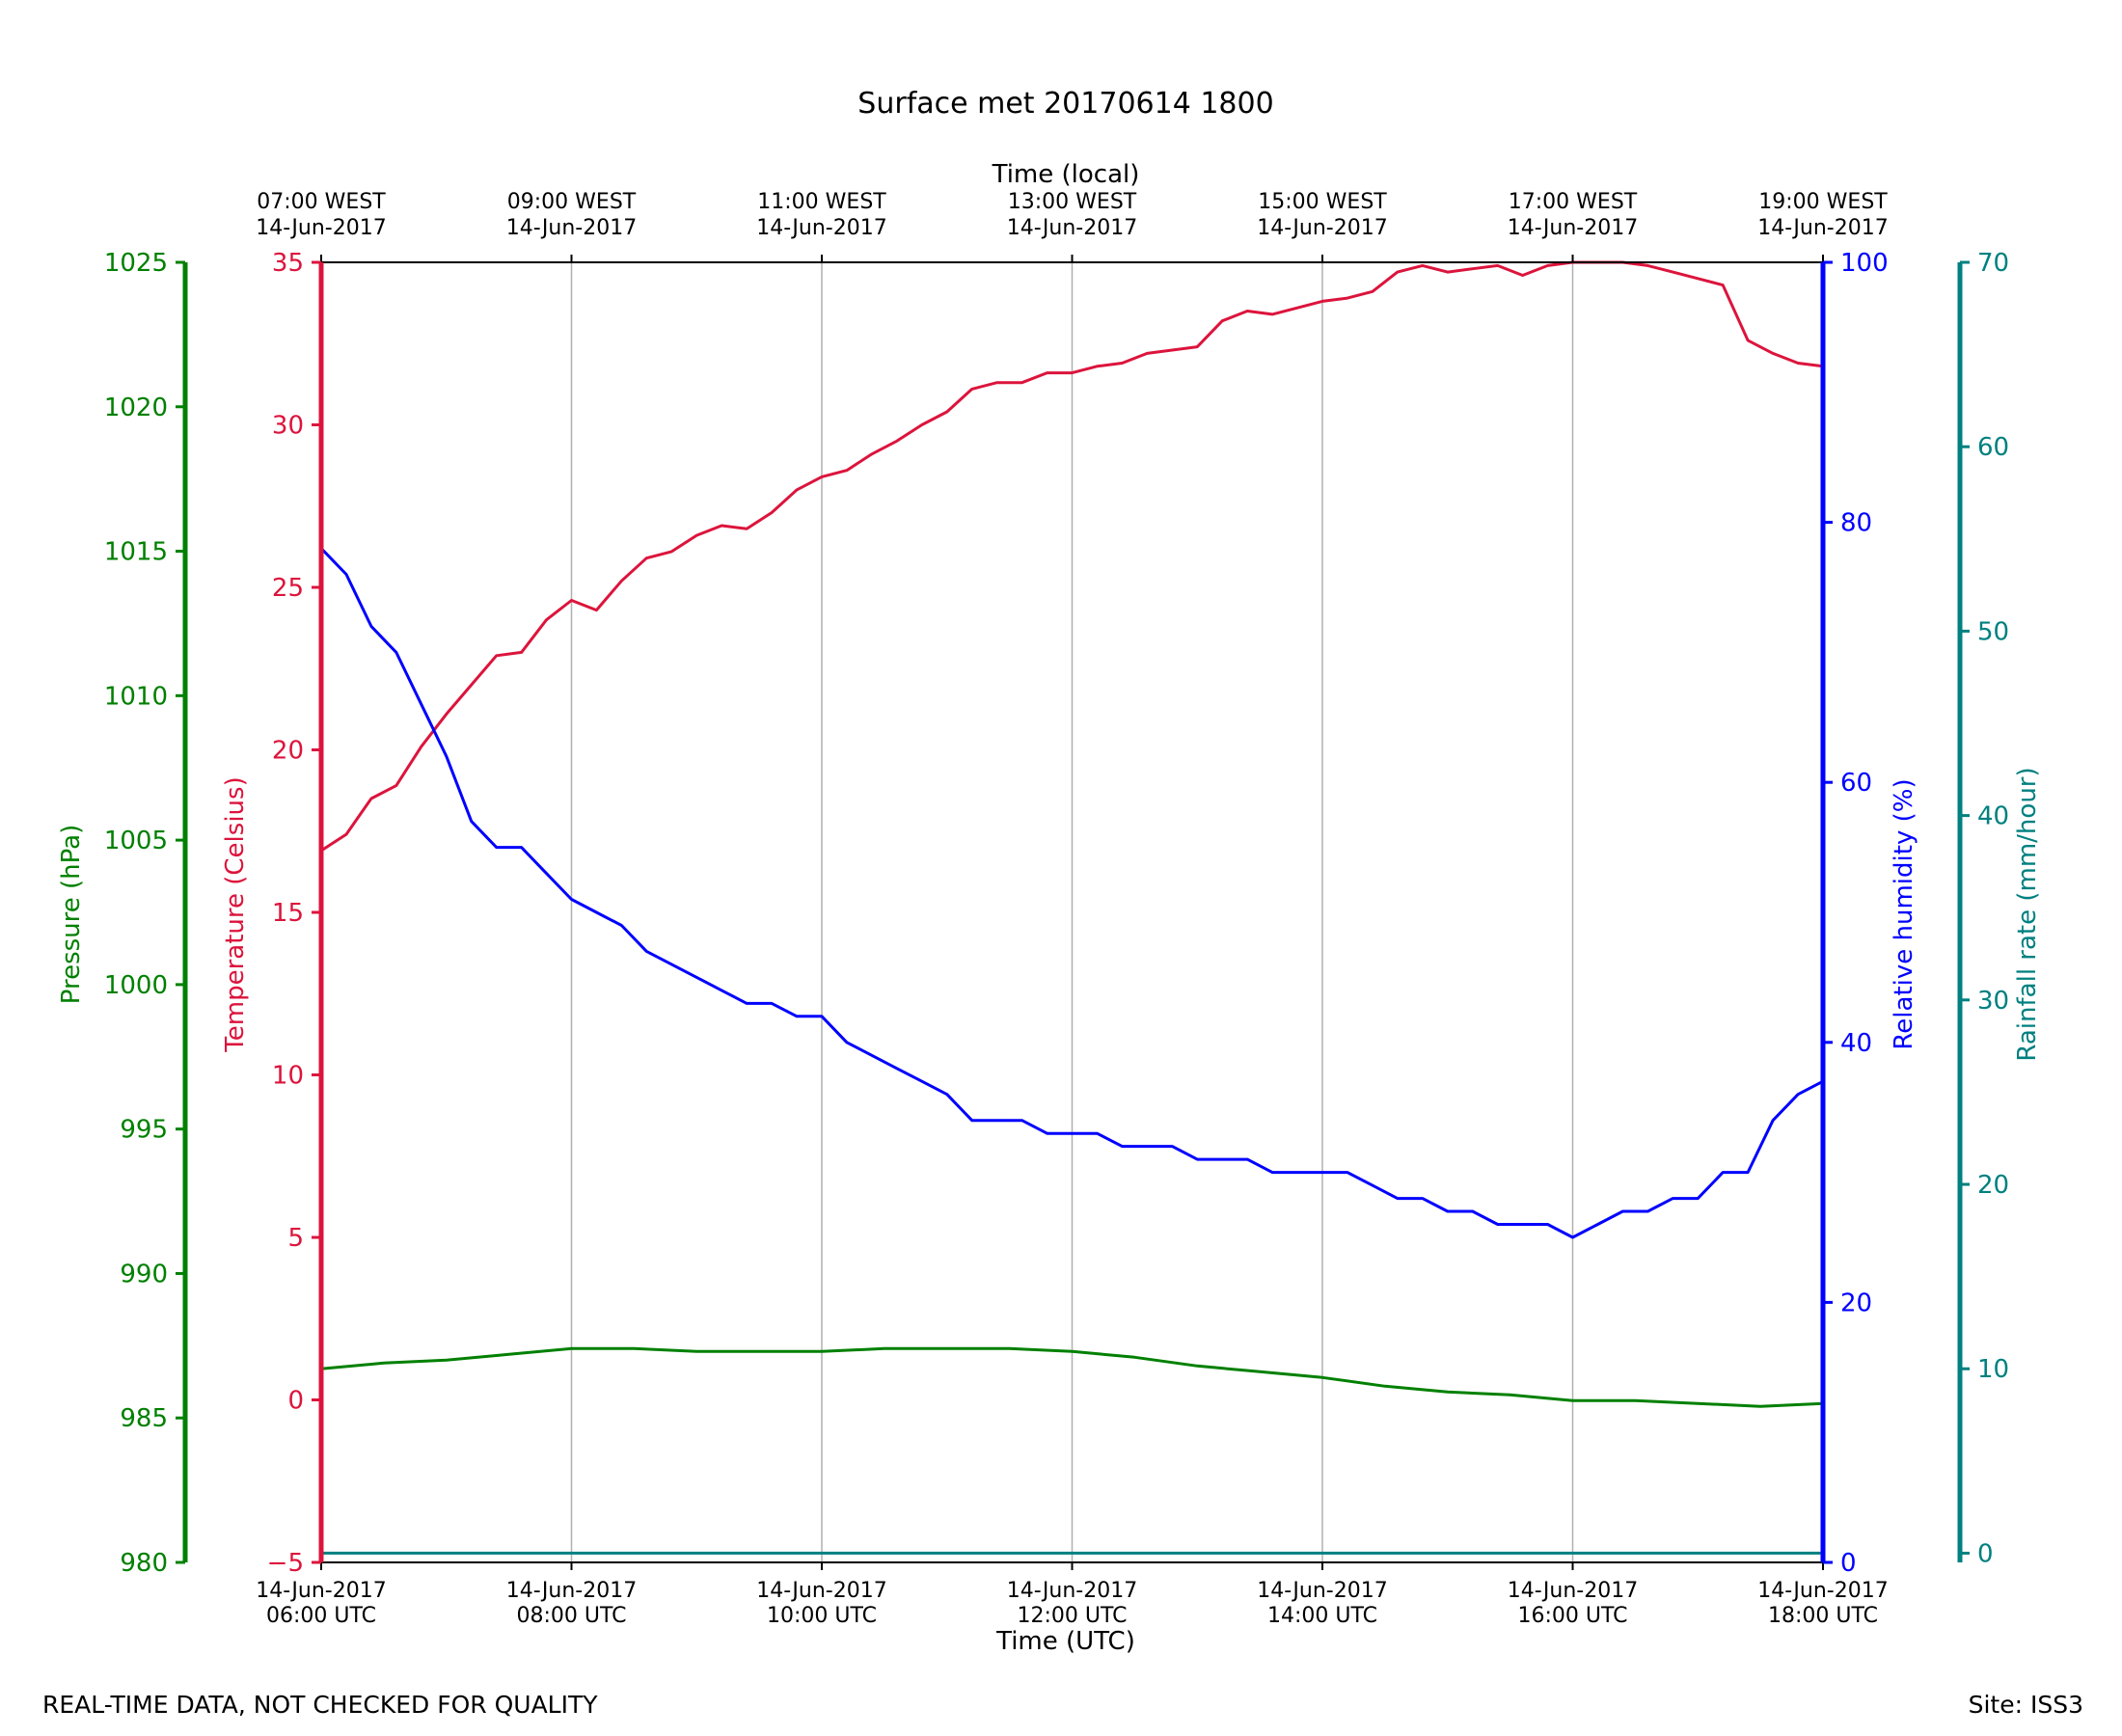  What do you see at coordinates (72, 915) in the screenshot?
I see `pressure-axis-label: Pressure (hPa)` at bounding box center [72, 915].